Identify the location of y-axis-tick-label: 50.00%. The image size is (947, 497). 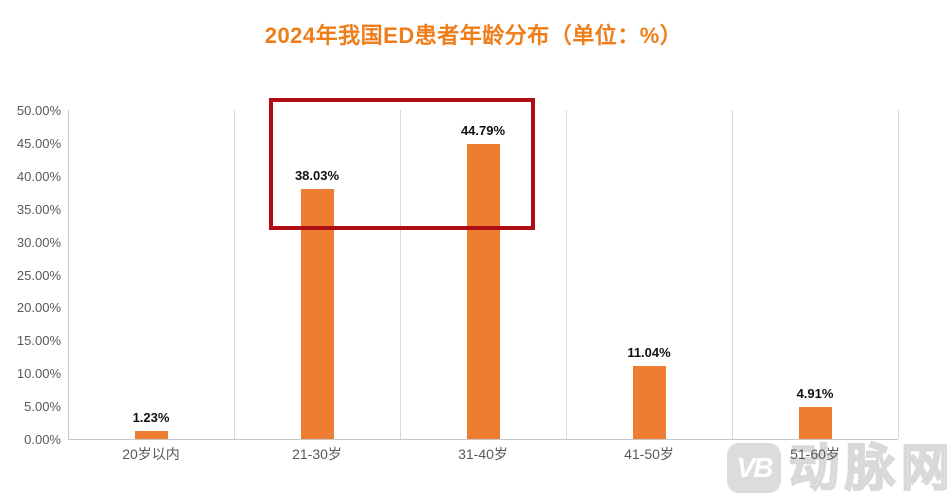
(38, 110).